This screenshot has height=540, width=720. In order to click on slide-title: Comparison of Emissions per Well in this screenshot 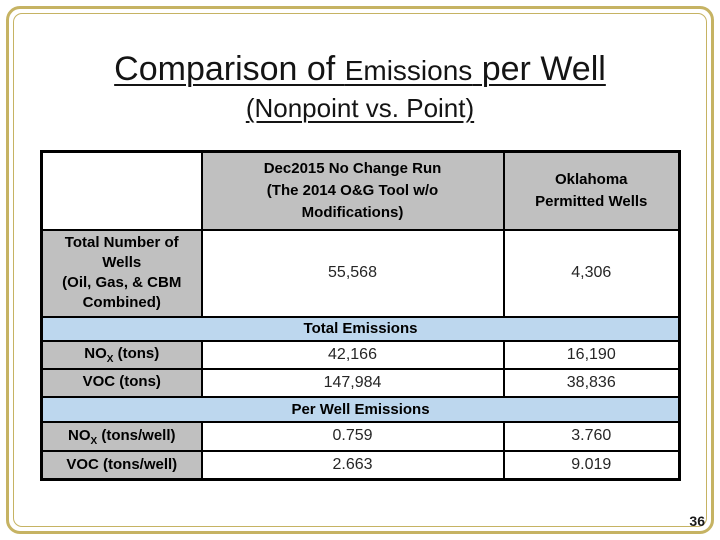, I will do `click(360, 69)`.